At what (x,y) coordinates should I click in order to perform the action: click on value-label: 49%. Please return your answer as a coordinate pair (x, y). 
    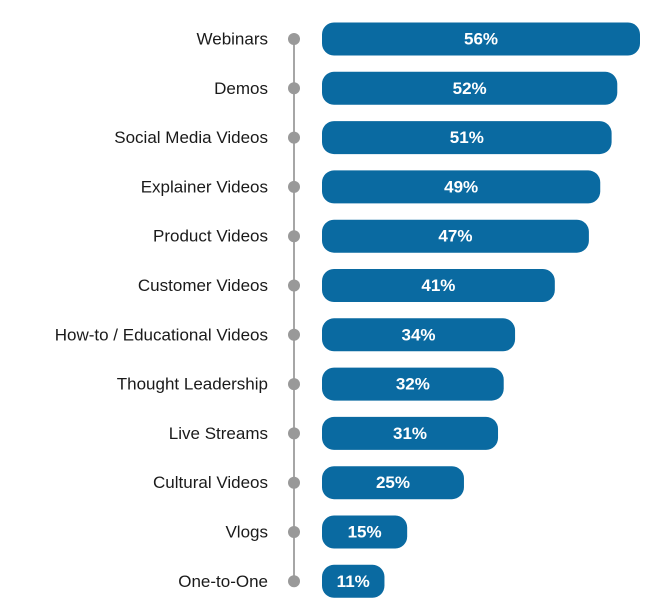
    Looking at the image, I should click on (461, 186).